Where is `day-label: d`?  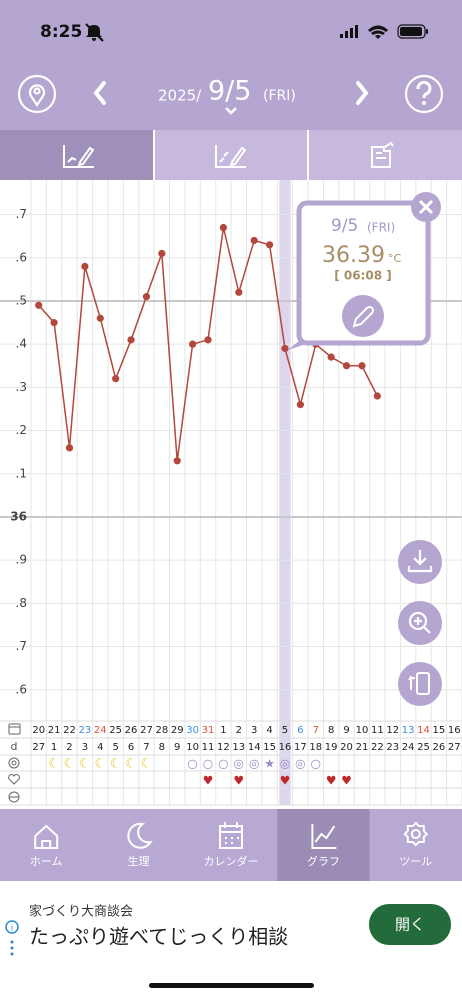 day-label: d is located at coordinates (14, 746).